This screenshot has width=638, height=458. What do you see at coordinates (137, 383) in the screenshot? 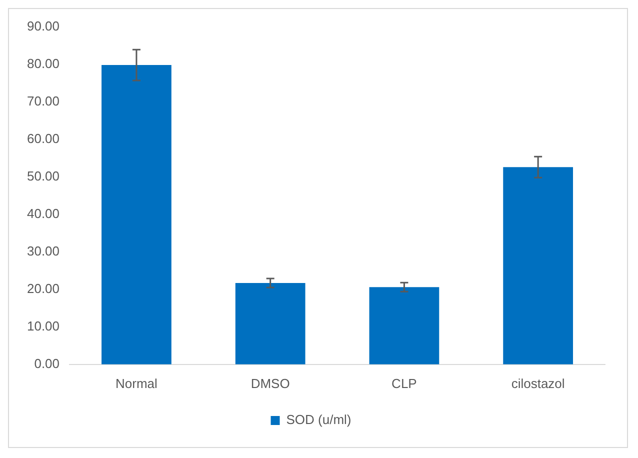
I see `x-tick-label: Normal` at bounding box center [137, 383].